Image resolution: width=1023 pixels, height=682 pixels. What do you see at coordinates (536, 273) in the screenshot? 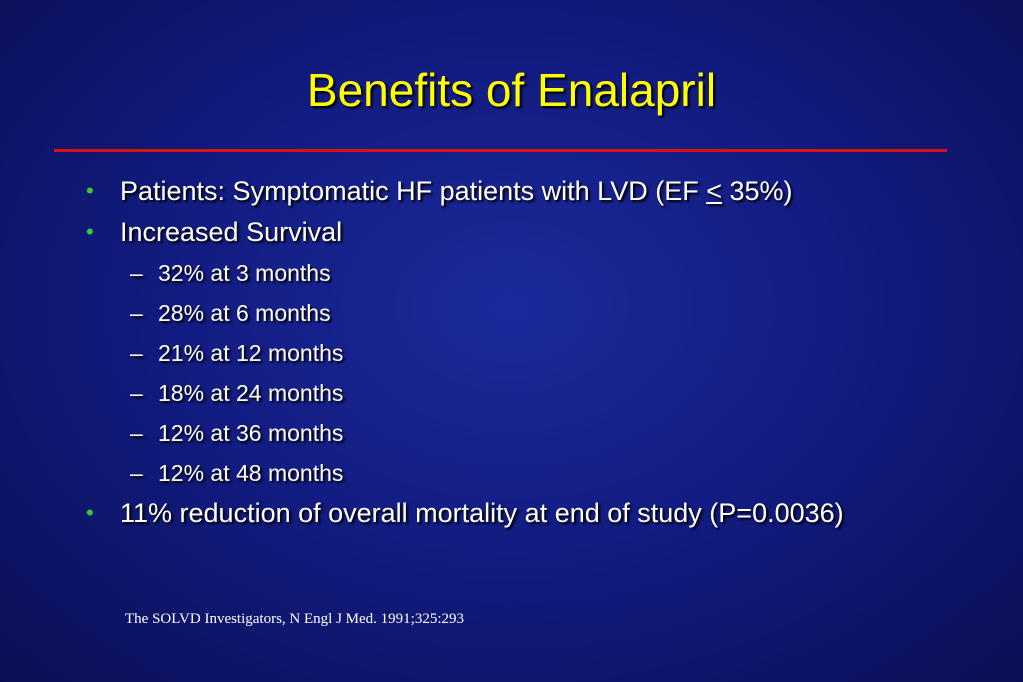
I see `sub-bullet-item: – 32% at 3 months` at bounding box center [536, 273].